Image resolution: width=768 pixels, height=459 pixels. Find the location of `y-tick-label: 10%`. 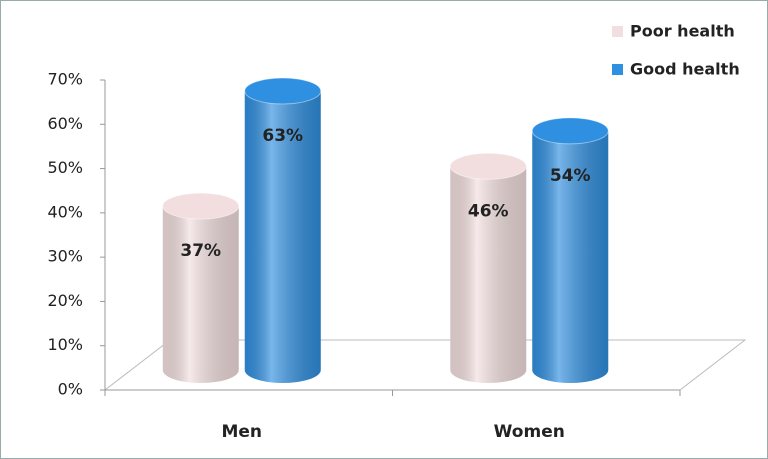

y-tick-label: 10% is located at coordinates (65, 344).